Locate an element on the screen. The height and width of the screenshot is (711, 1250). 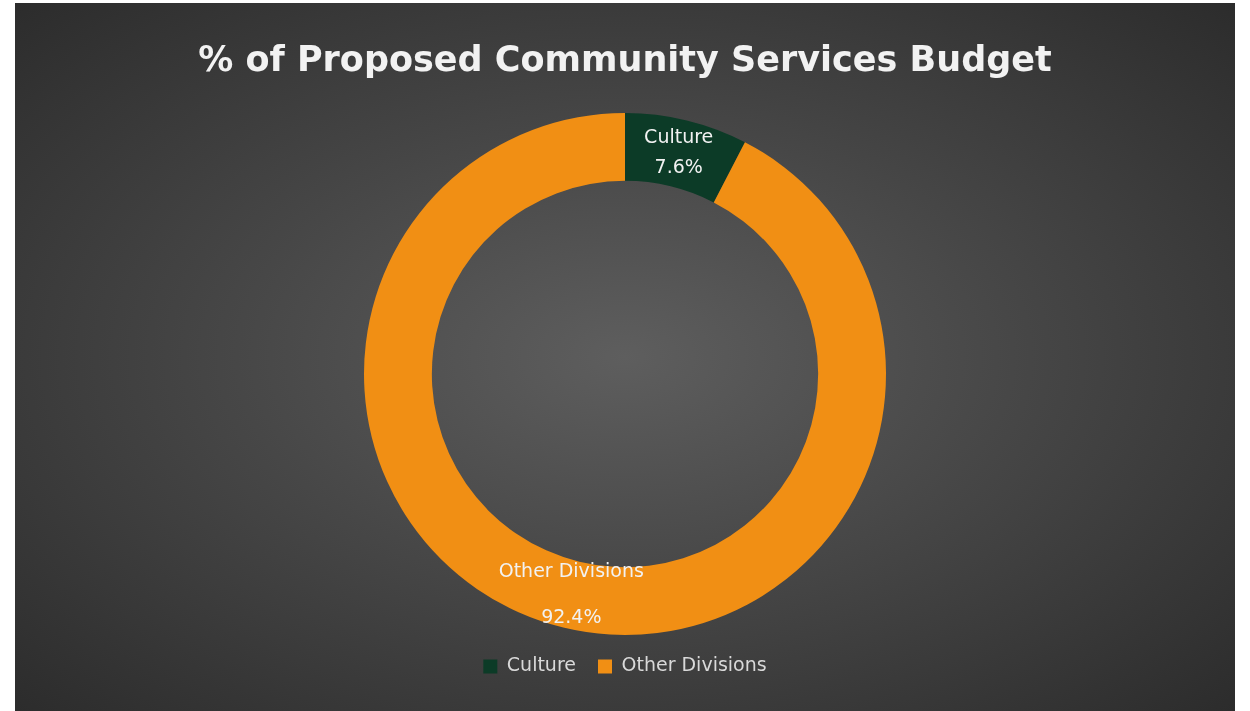
legend-label: Culture is located at coordinates (541, 664).